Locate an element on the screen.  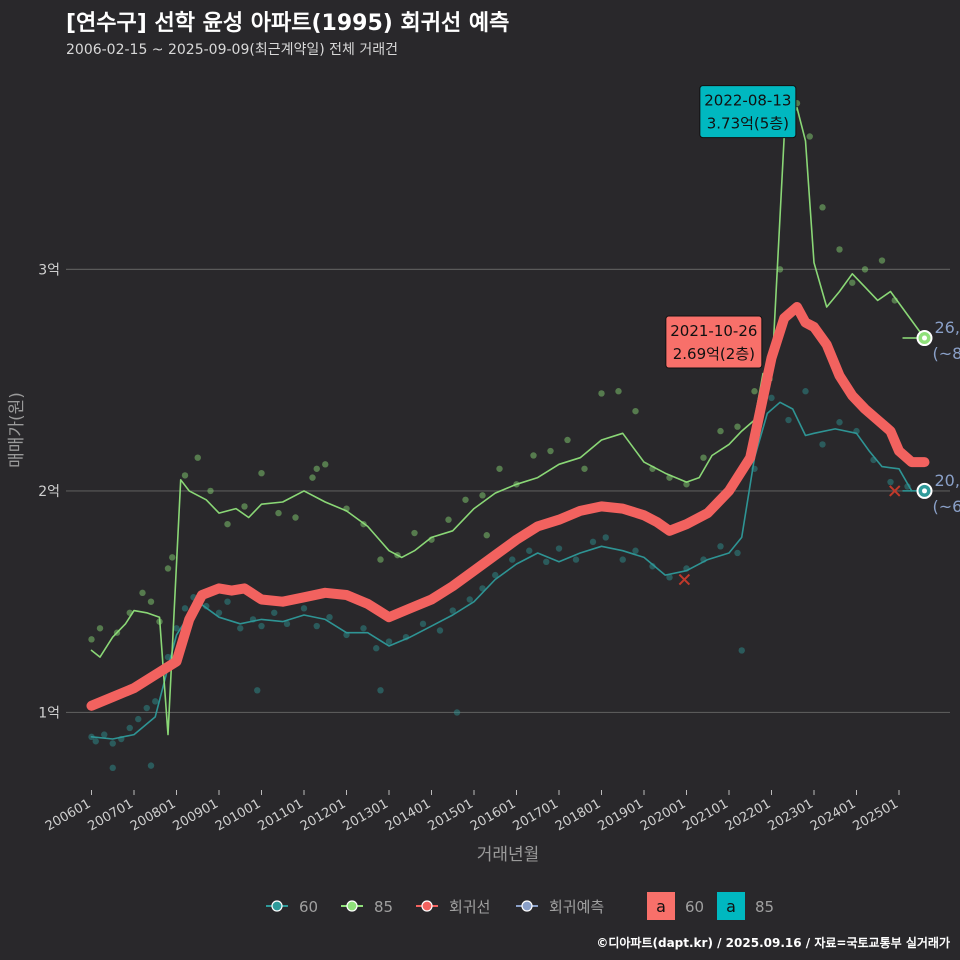
x-tick-label: 202201 is located at coordinates (748, 815).